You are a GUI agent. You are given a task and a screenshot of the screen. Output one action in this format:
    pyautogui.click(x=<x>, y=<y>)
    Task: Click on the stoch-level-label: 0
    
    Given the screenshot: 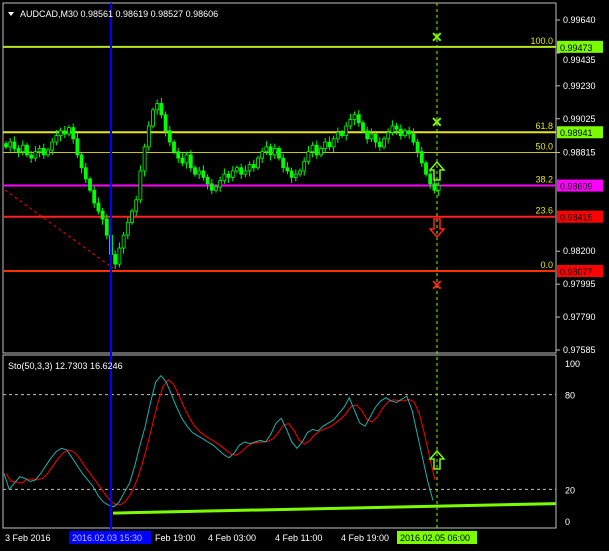 What is the action you would take?
    pyautogui.click(x=567, y=522)
    